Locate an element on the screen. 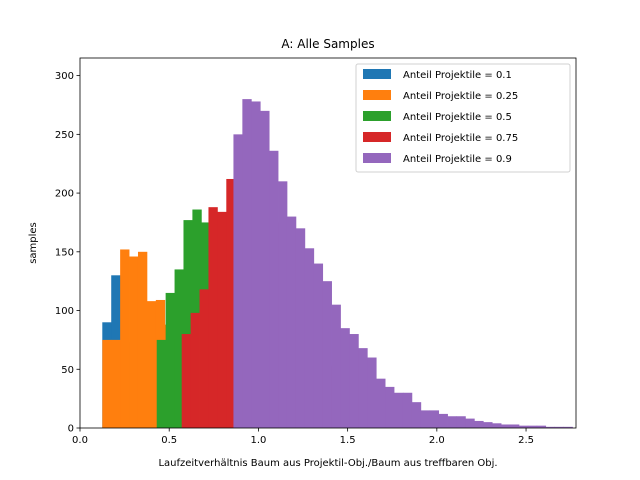 Image resolution: width=640 pixels, height=480 pixels. legend-label: Anteil Projektile = 0.9 is located at coordinates (457, 159).